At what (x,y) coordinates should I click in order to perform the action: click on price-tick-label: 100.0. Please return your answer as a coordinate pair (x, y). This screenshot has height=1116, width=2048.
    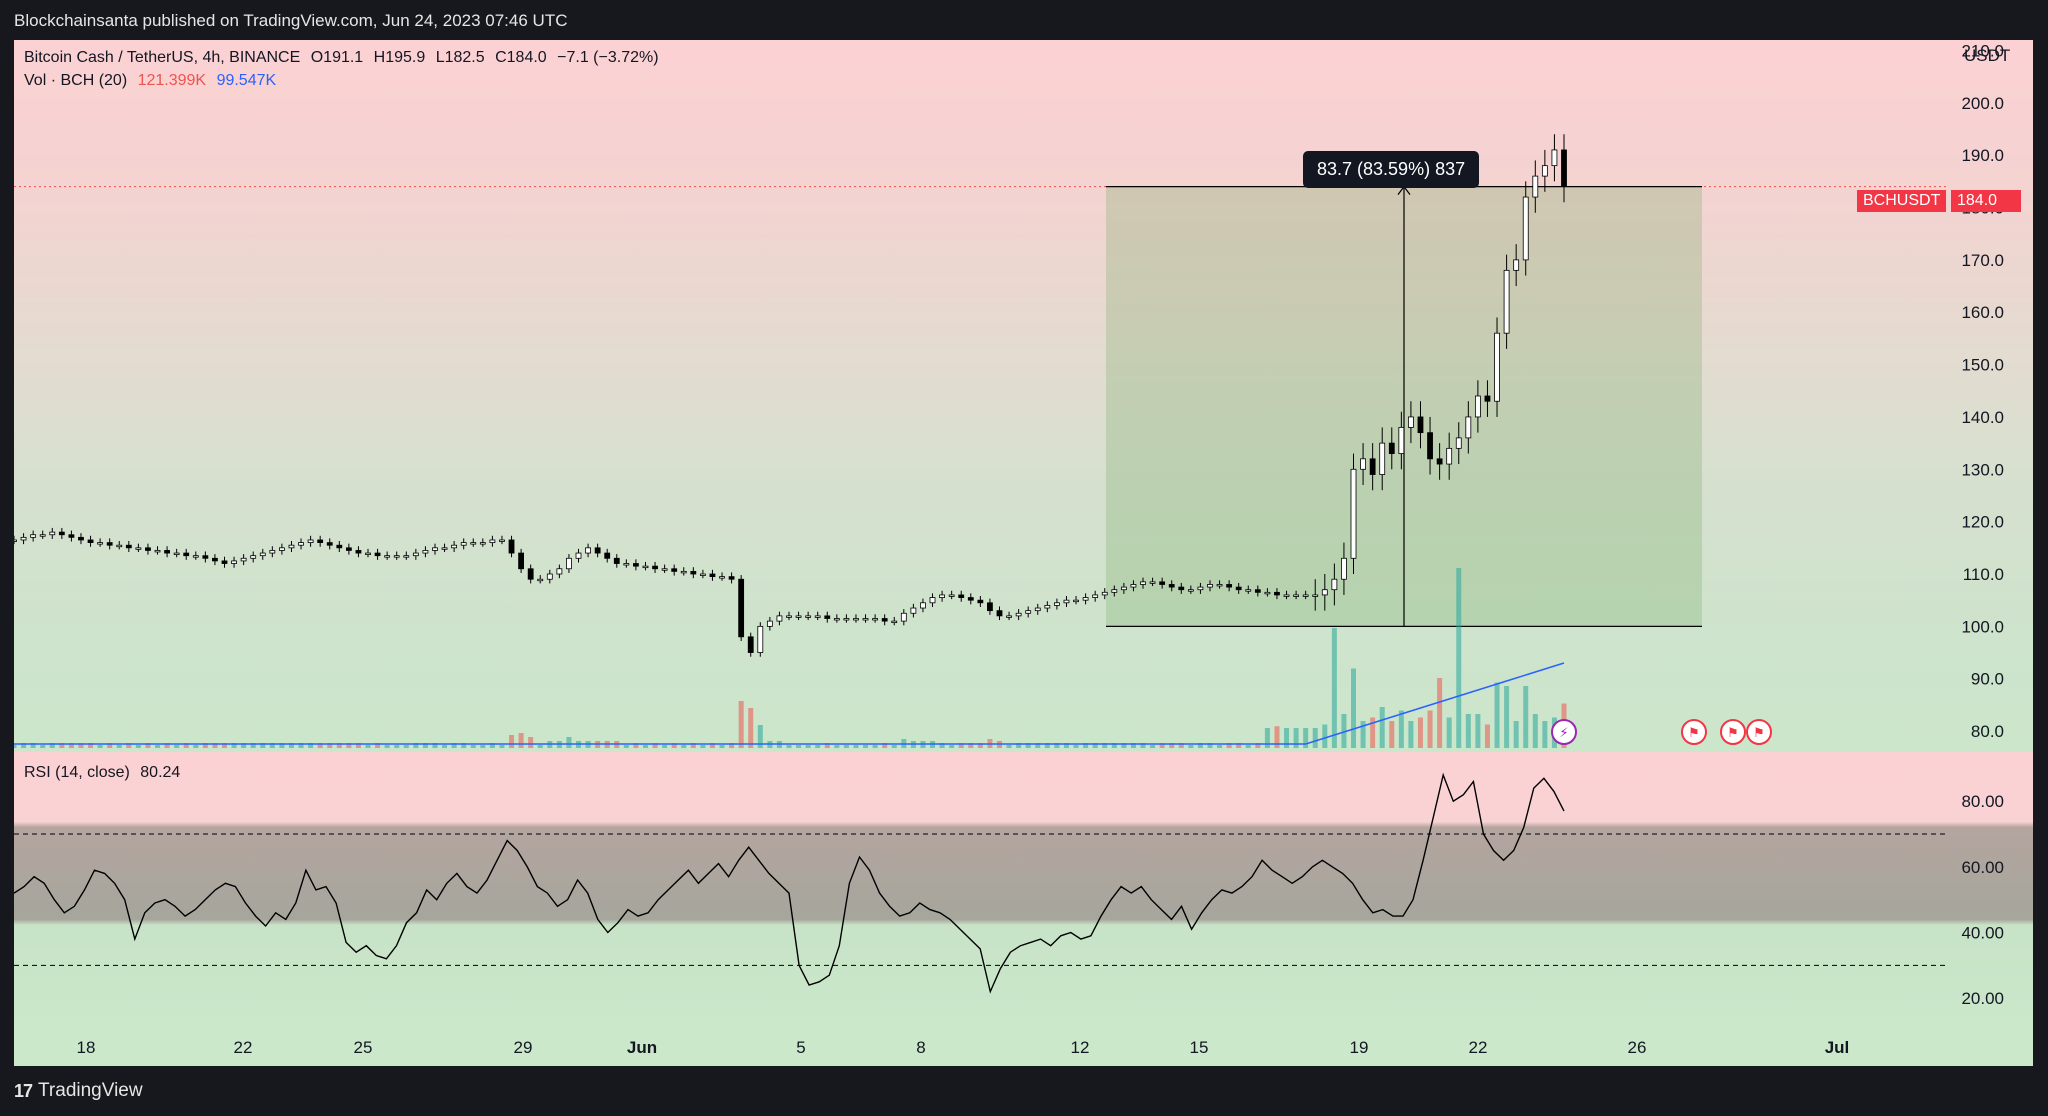
    Looking at the image, I should click on (1982, 626).